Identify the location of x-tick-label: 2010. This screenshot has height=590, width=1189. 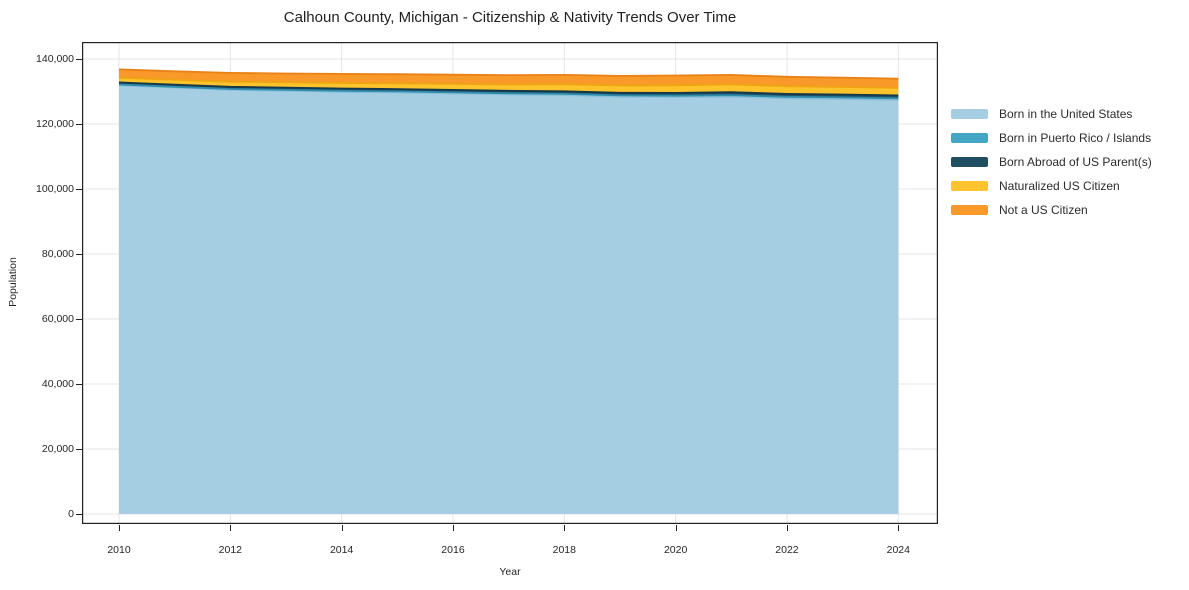
(119, 550).